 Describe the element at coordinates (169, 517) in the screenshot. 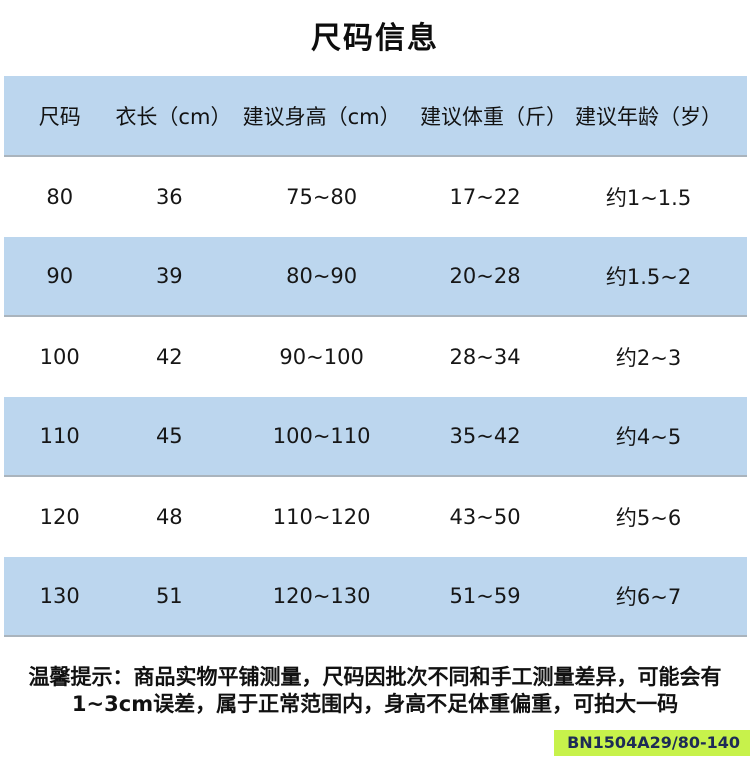

I see `cell-length: 48` at that location.